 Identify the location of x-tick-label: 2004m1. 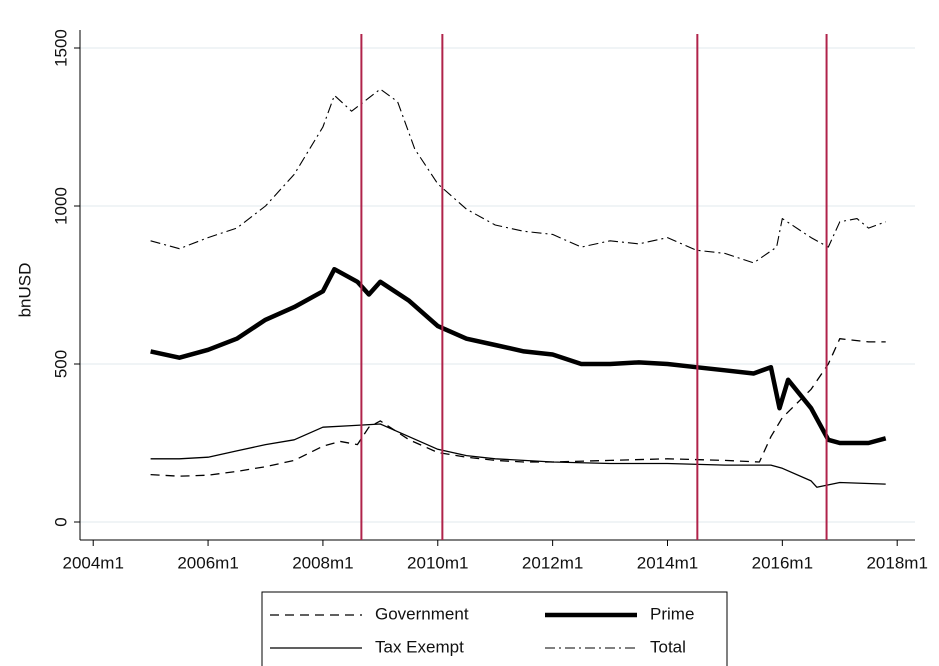
(92, 562).